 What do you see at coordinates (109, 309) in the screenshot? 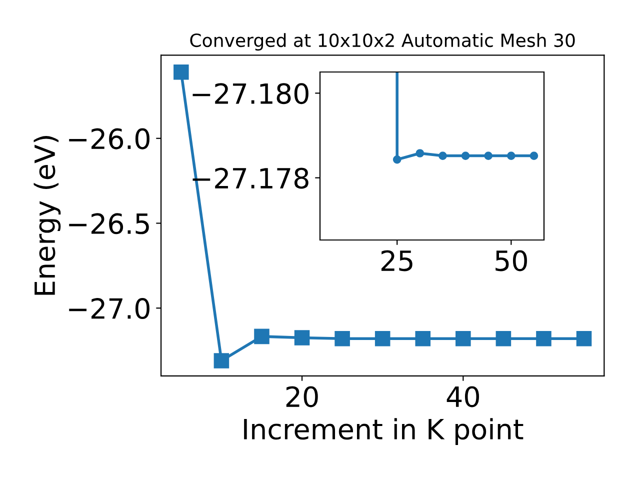
I see `y-tick-label: −27.0` at bounding box center [109, 309].